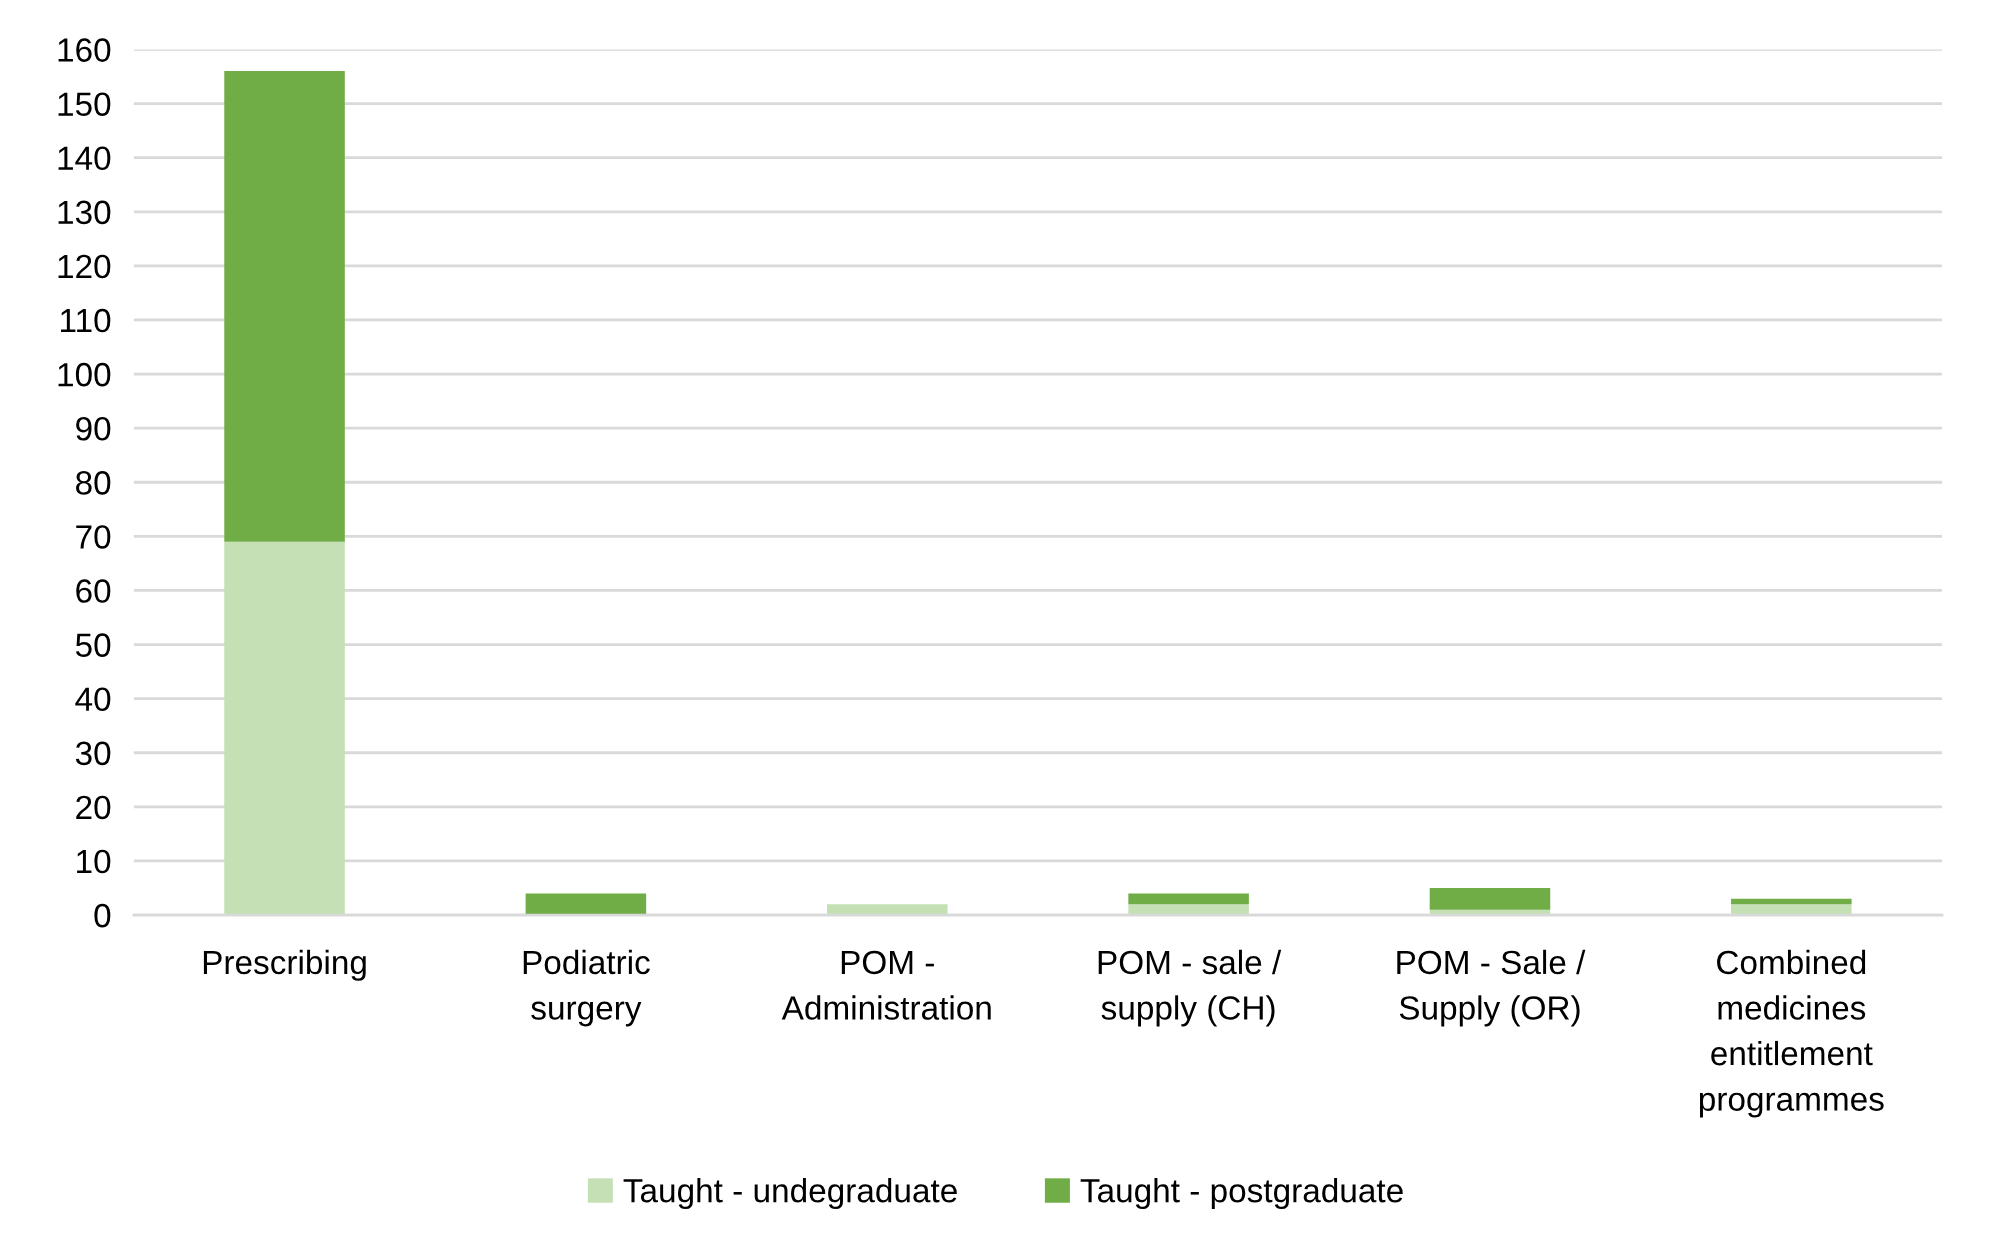 This screenshot has width=1992, height=1259. Describe the element at coordinates (84, 212) in the screenshot. I see `y-tick-label: 130` at that location.